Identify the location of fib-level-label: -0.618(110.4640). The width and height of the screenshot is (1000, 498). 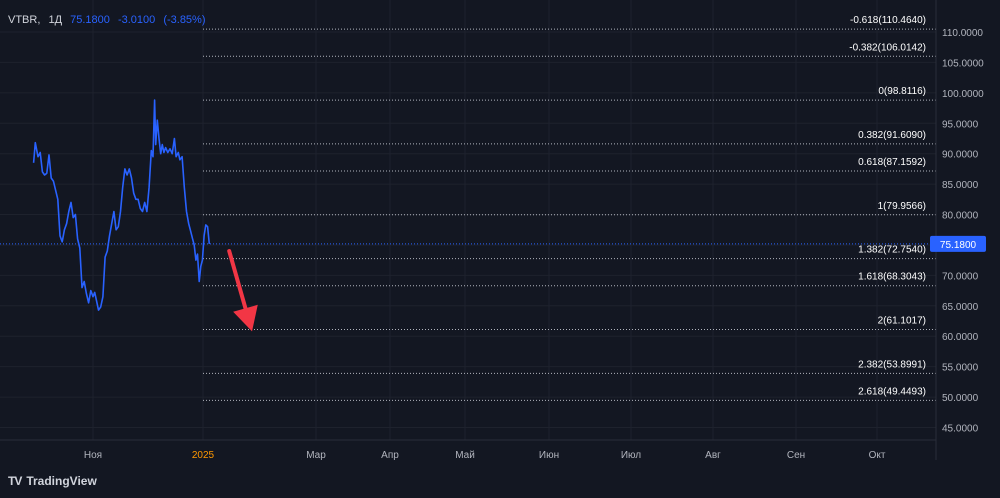
(888, 20).